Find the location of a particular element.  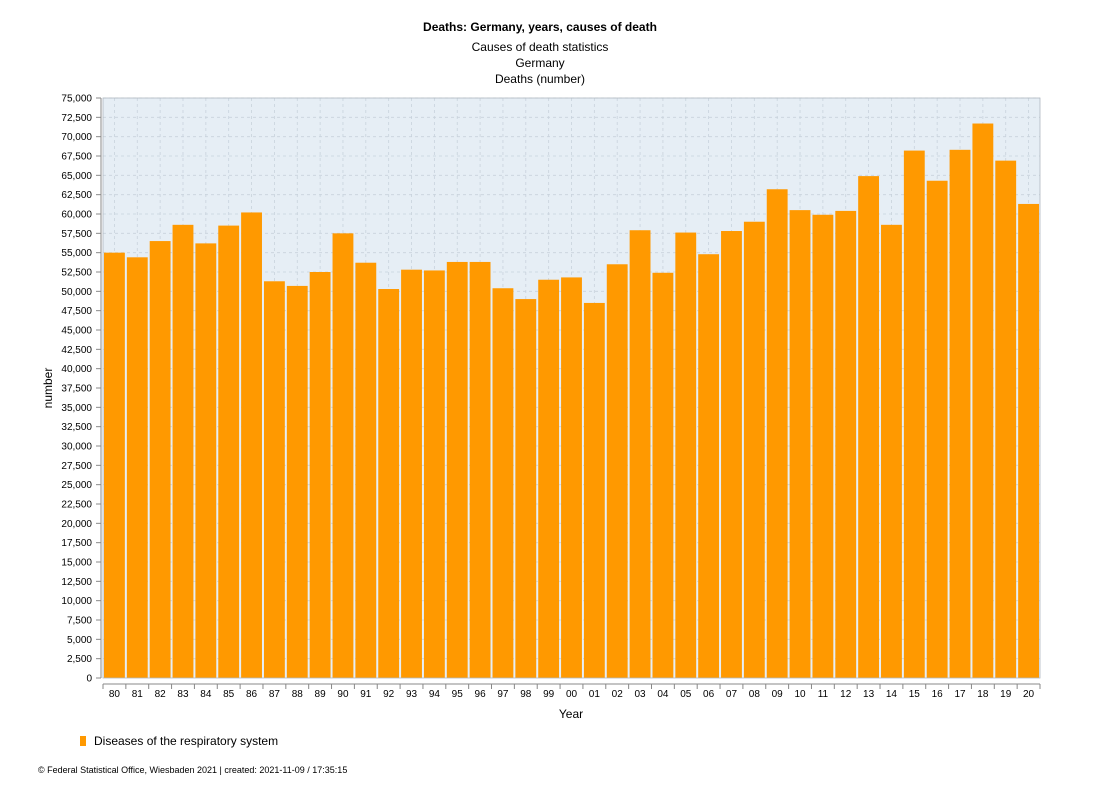

x-tick-label: 13 is located at coordinates (869, 694).